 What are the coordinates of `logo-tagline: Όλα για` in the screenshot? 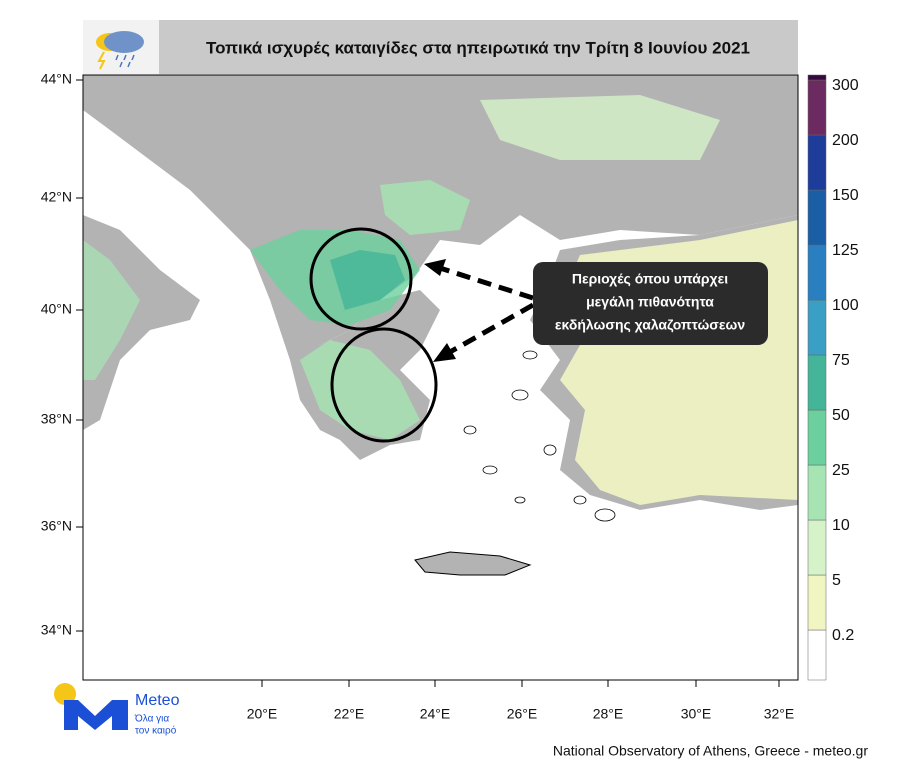 It's located at (151, 719).